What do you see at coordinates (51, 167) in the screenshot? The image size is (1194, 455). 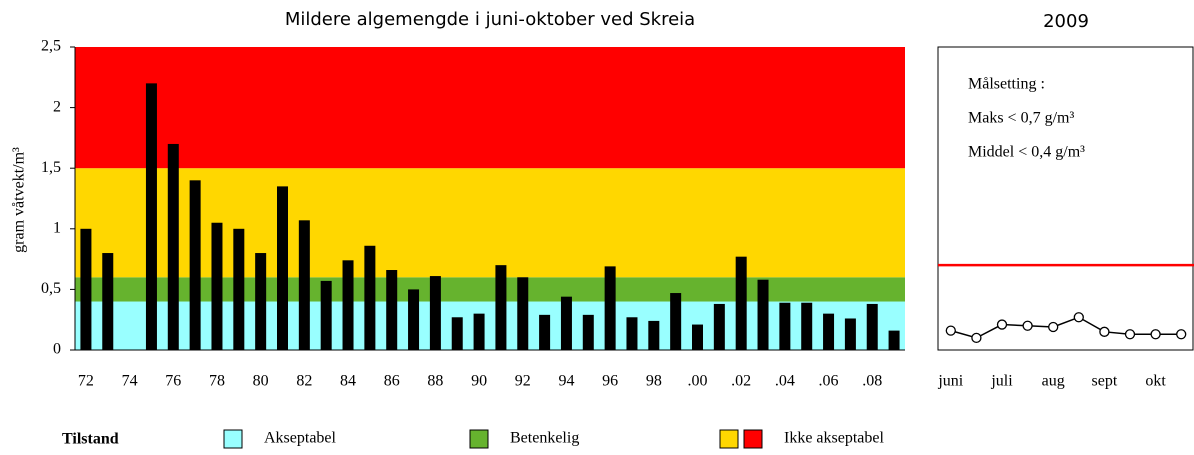 I see `y-tick-label: 1,5` at bounding box center [51, 167].